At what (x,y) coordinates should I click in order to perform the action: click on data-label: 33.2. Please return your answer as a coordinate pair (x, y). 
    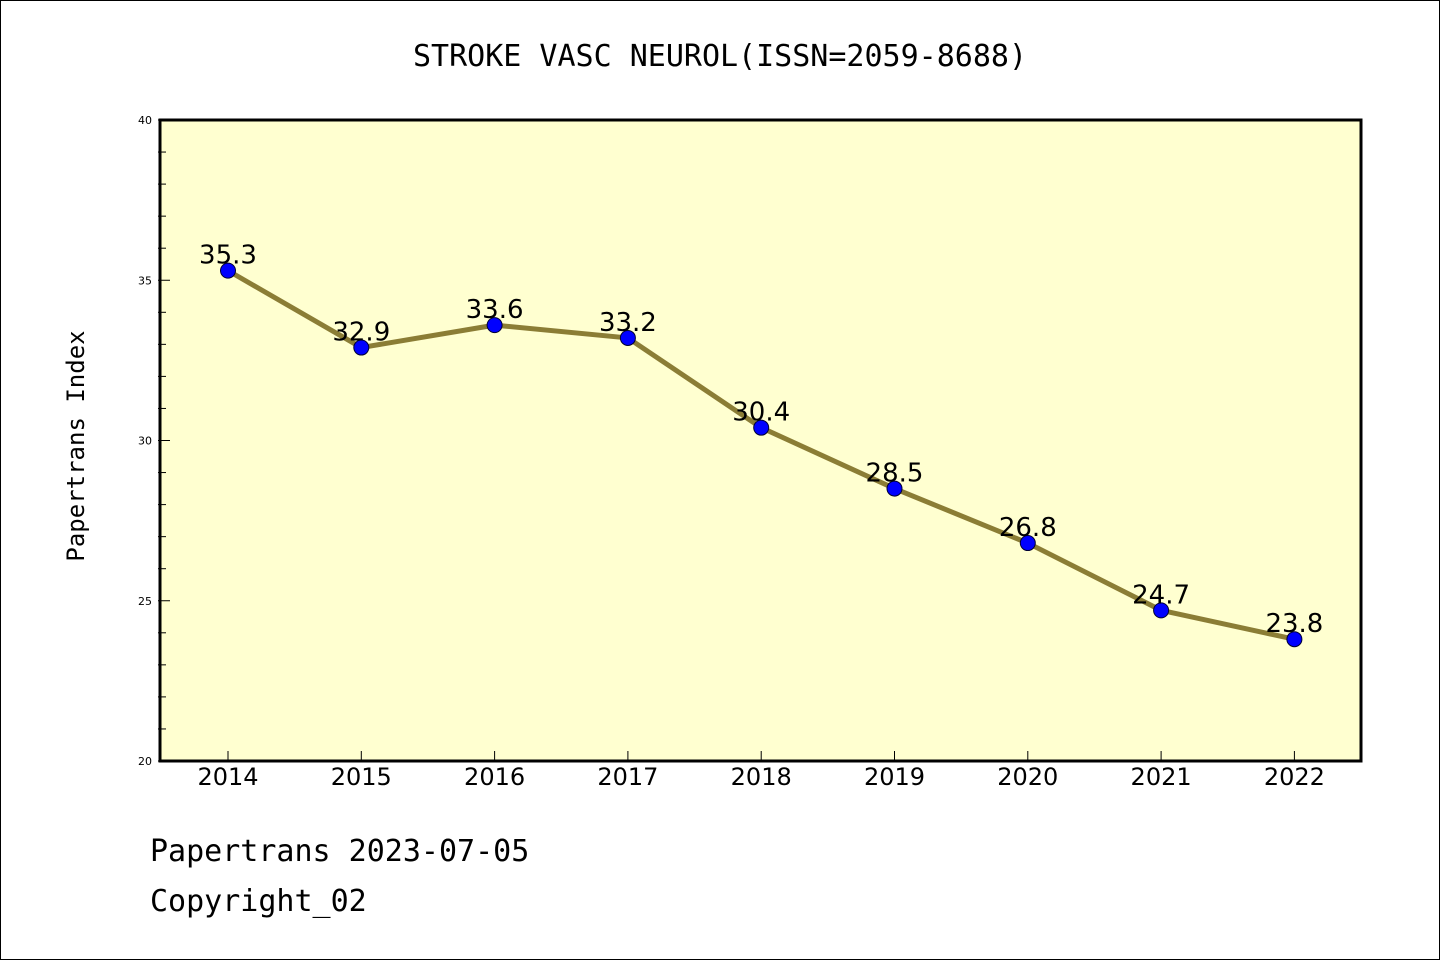
    Looking at the image, I should click on (628, 323).